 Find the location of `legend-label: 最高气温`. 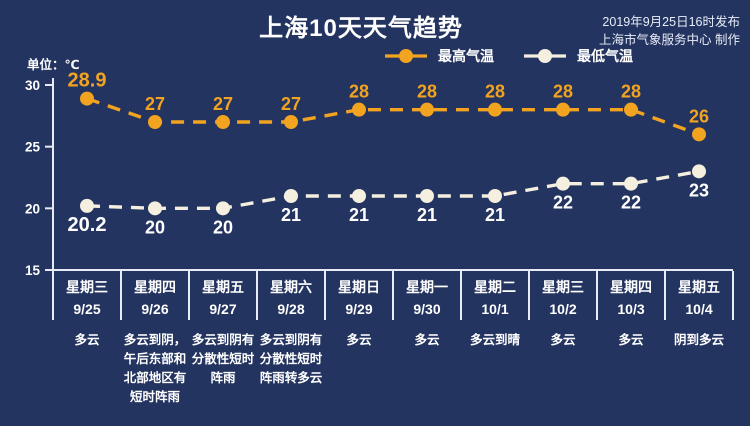

legend-label: 最高气温 is located at coordinates (466, 56).